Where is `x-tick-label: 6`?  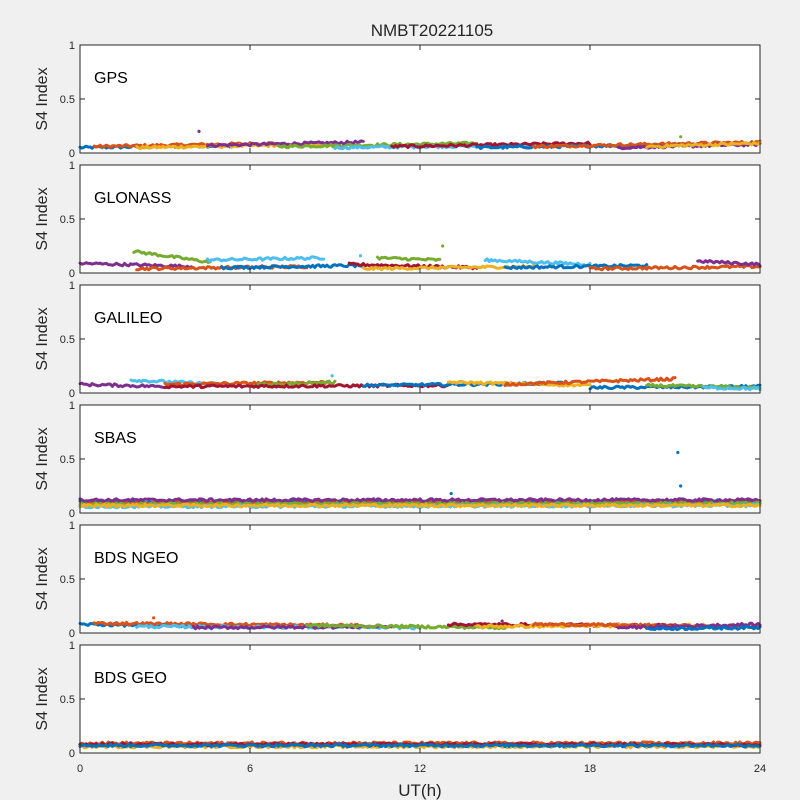
x-tick-label: 6 is located at coordinates (250, 769).